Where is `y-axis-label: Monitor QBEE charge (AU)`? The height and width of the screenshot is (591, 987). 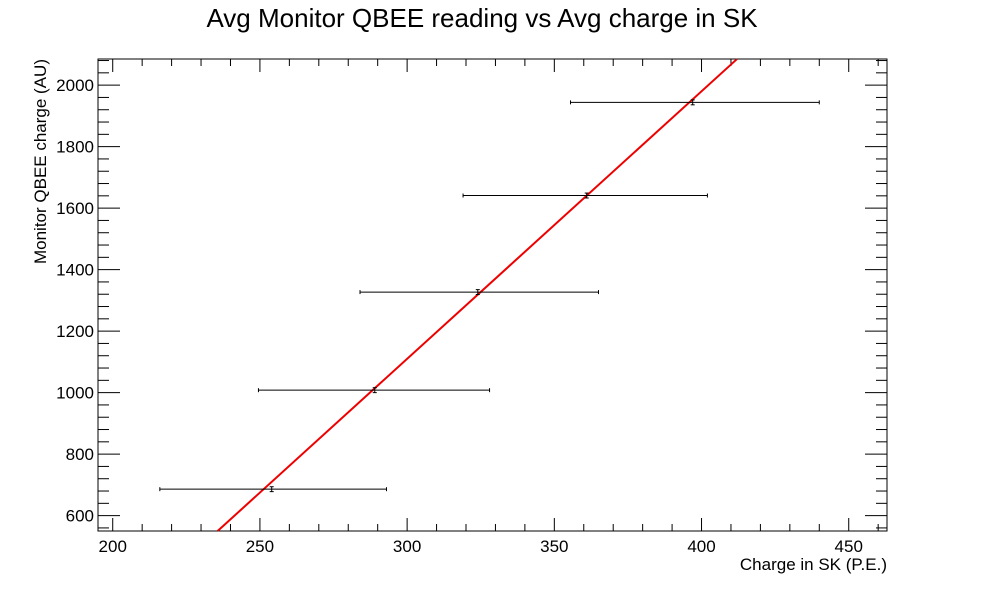 y-axis-label: Monitor QBEE charge (AU) is located at coordinates (40, 161).